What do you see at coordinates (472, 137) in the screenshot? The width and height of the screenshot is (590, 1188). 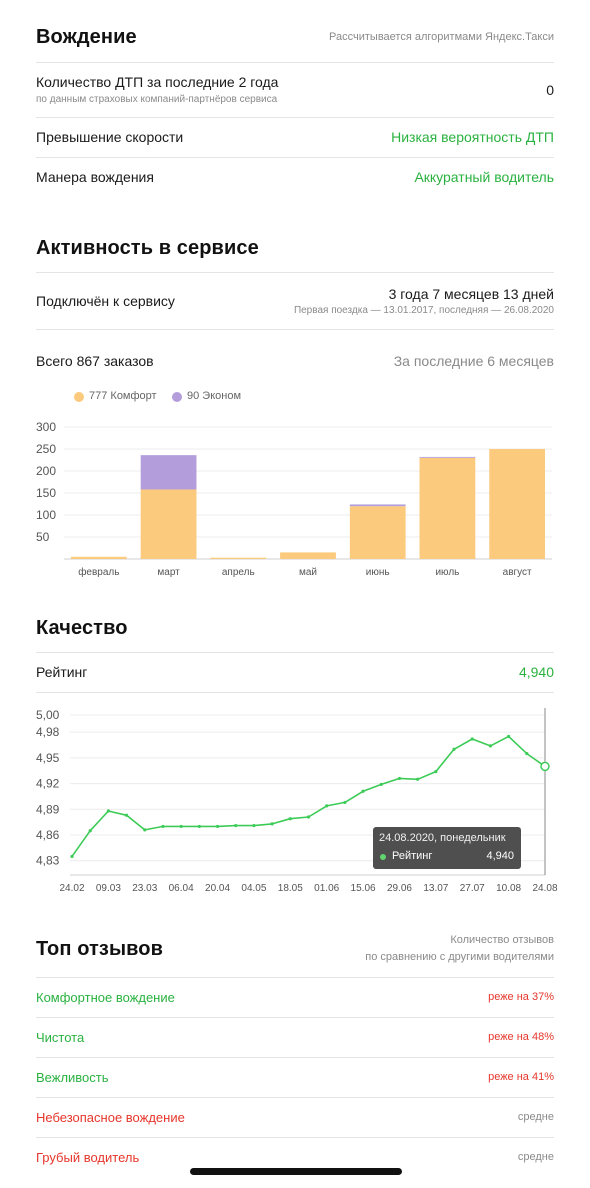 I see `speeding-value: Низкая вероятность ДТП` at bounding box center [472, 137].